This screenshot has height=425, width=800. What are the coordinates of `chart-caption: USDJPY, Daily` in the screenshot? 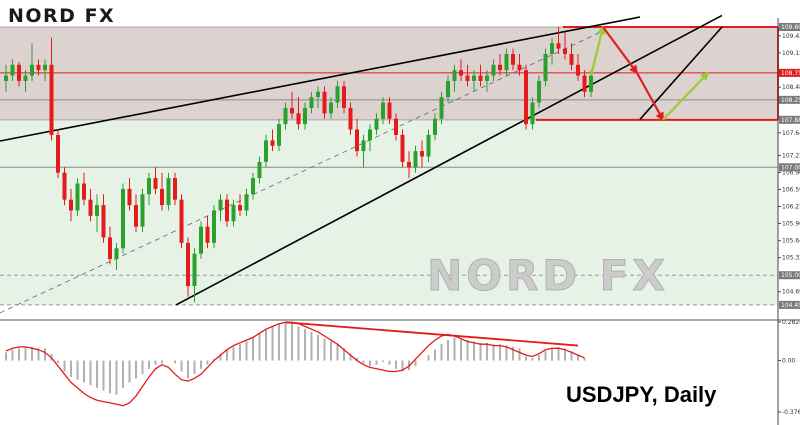 It's located at (641, 394).